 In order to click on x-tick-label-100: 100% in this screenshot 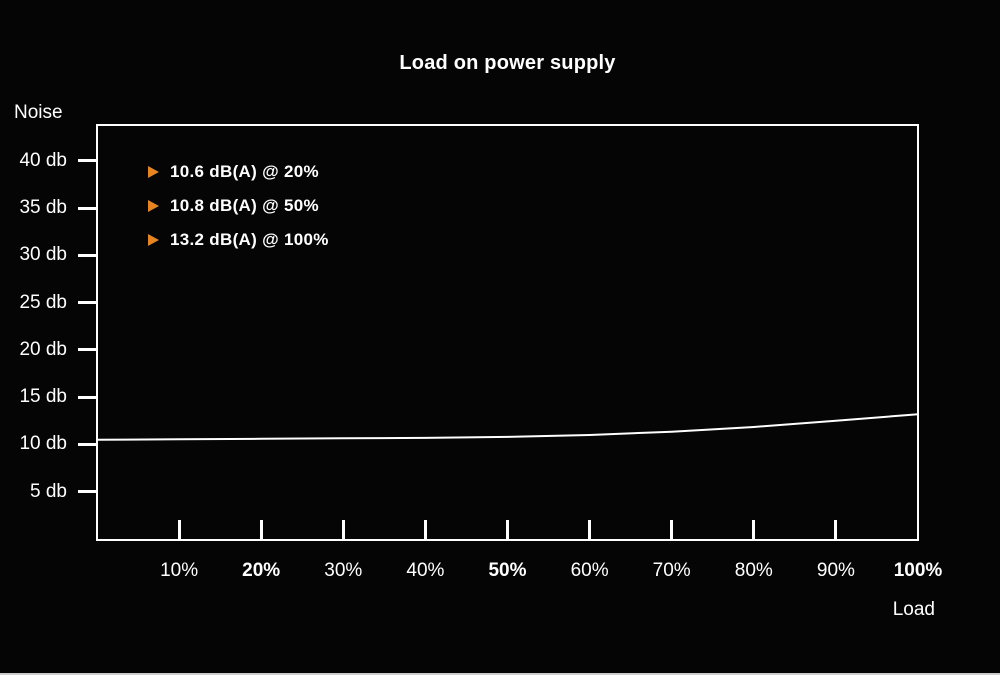, I will do `click(918, 570)`.